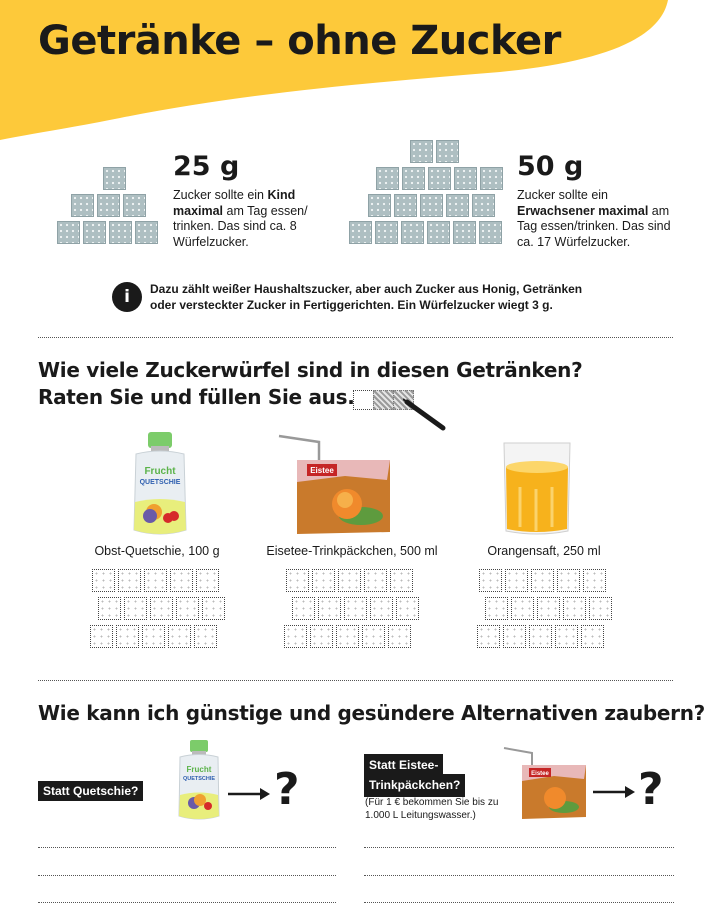 This screenshot has height=907, width=720. I want to click on pouch-label-2: QUETSCHIE, so click(160, 482).